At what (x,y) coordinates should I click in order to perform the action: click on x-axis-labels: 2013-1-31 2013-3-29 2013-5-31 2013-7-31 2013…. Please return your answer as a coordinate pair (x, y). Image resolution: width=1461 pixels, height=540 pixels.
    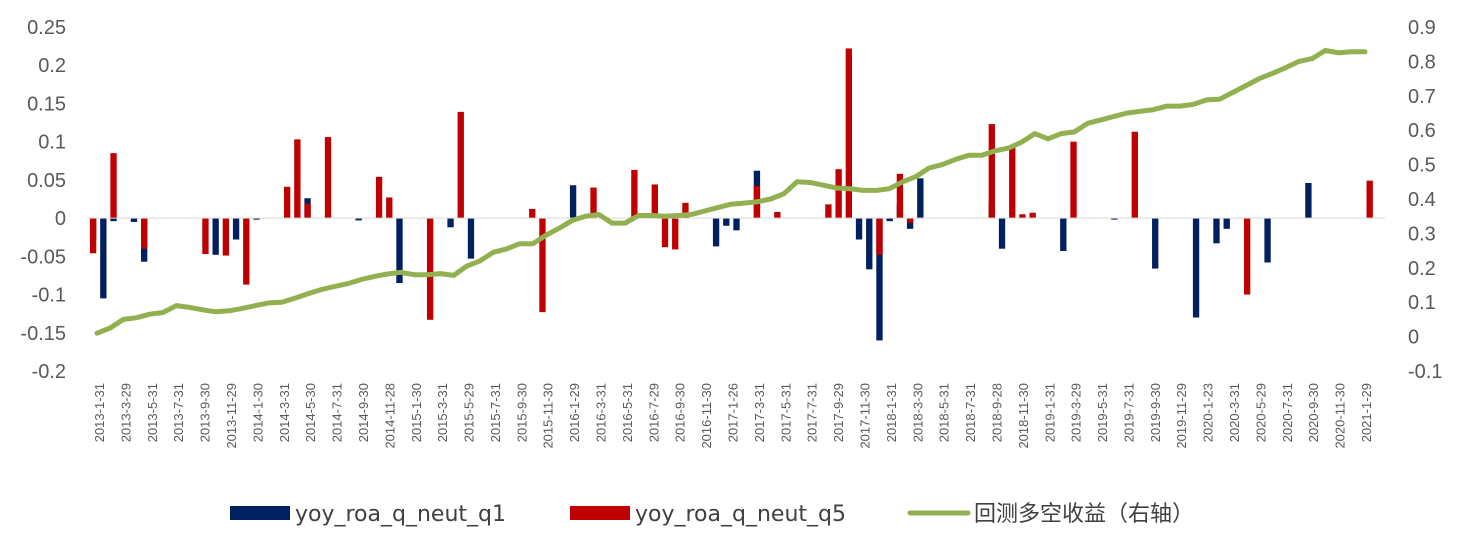
    Looking at the image, I should click on (733, 416).